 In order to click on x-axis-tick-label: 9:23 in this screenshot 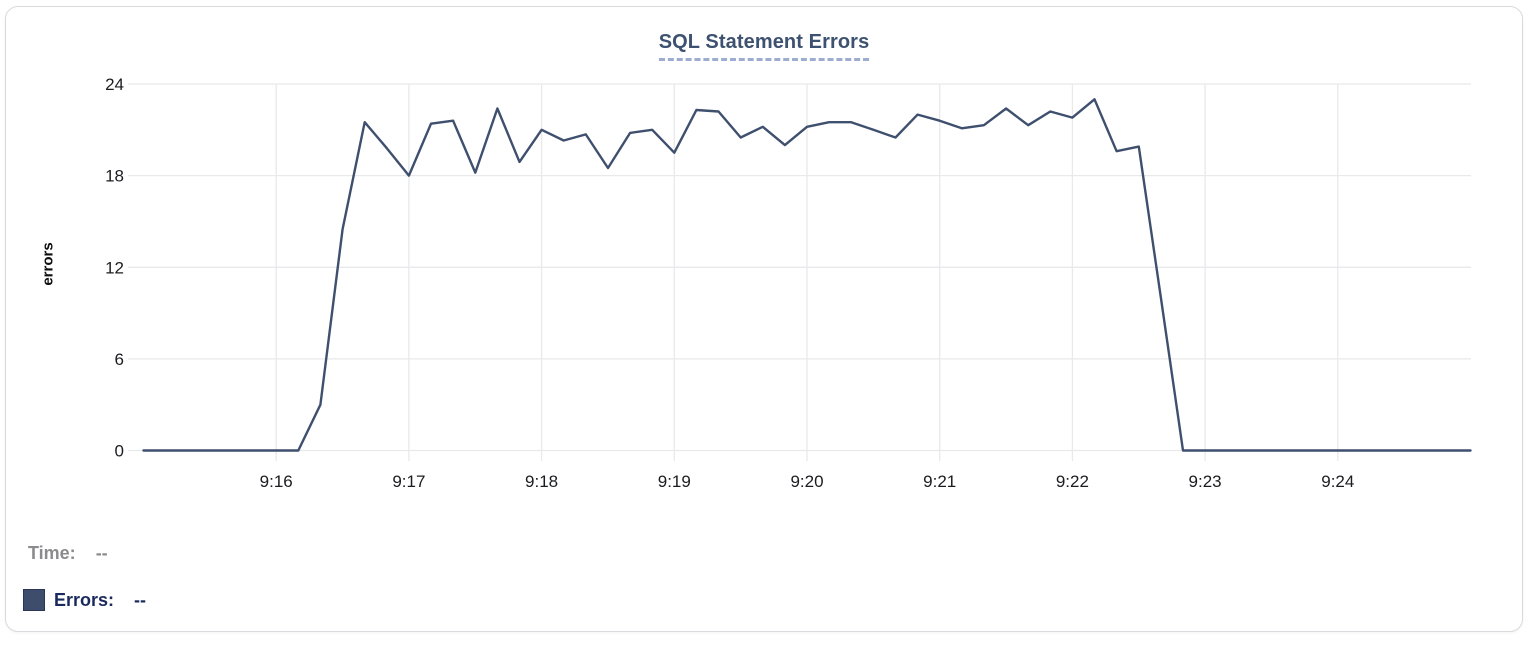, I will do `click(1205, 481)`.